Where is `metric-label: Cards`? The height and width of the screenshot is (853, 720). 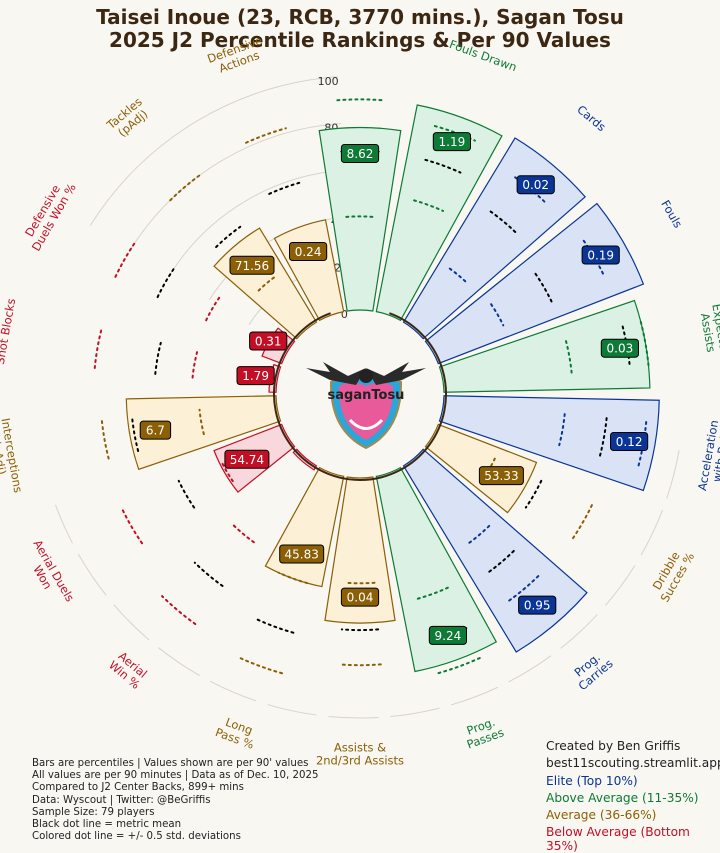 metric-label: Cards is located at coordinates (591, 118).